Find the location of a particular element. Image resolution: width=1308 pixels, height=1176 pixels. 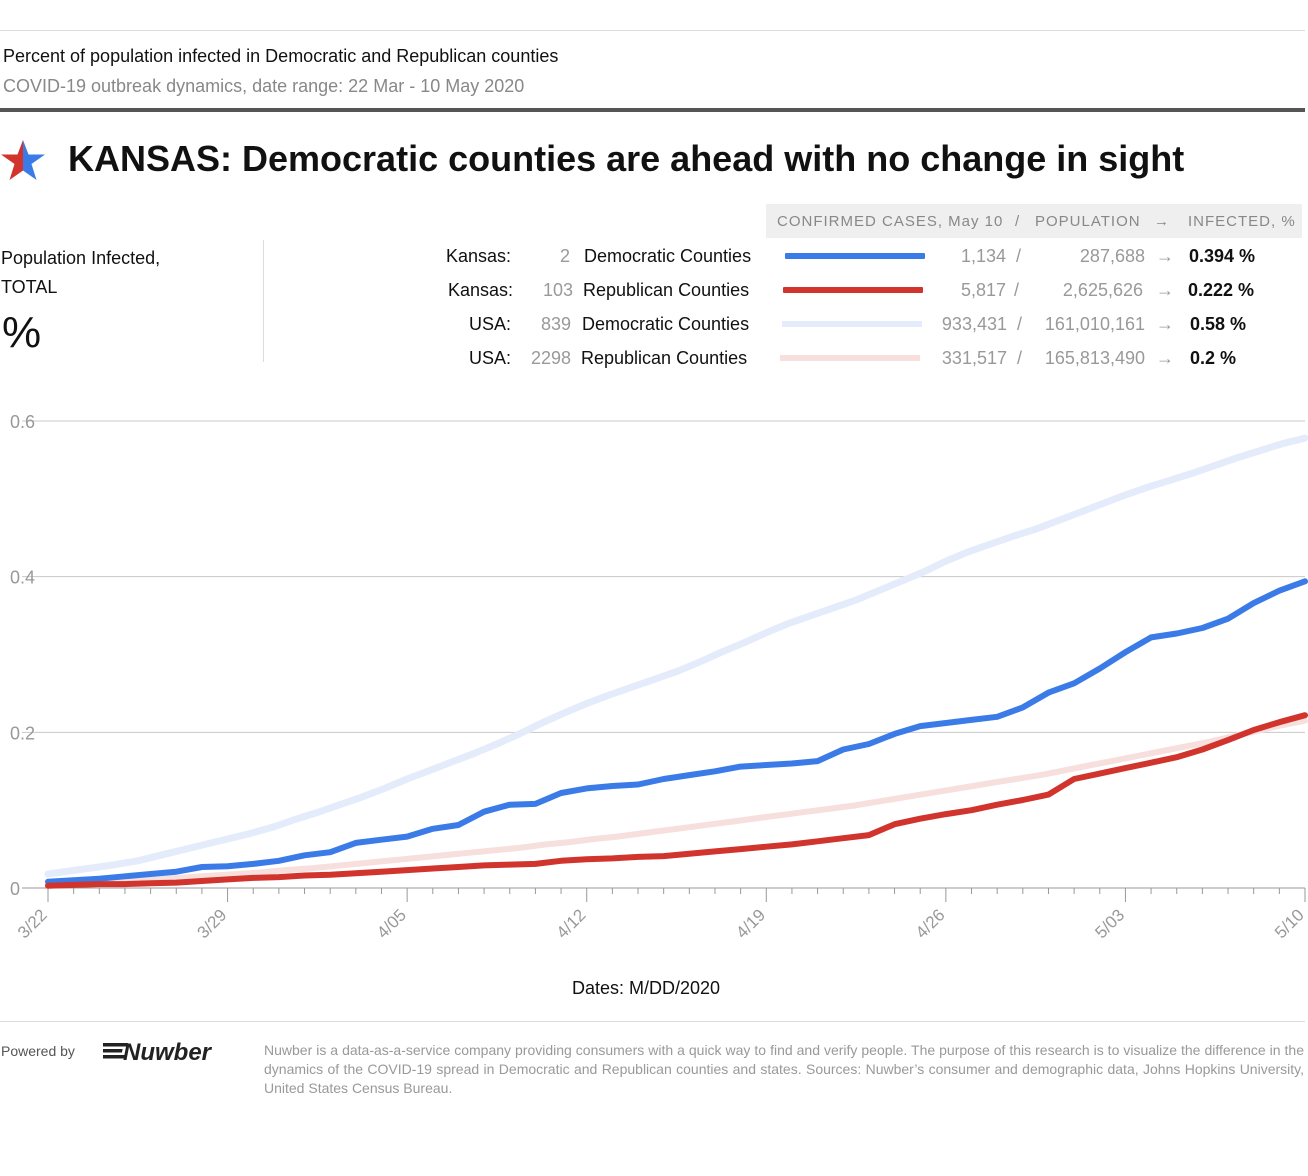

legend-infected: 0.222 % is located at coordinates (1221, 290).